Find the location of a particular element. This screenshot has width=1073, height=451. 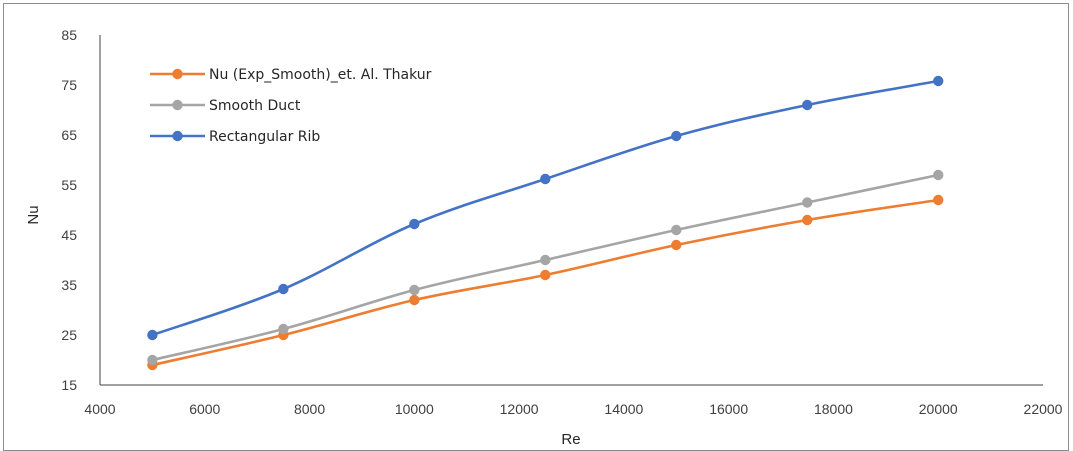

legend-label: Nu (Exp_Smooth)_et. Al. Thakur is located at coordinates (320, 75).